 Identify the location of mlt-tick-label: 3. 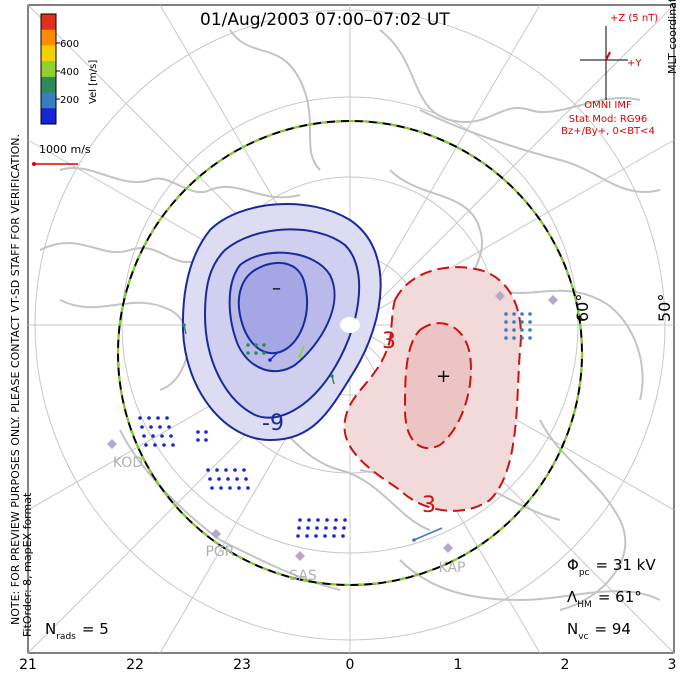
(672, 665).